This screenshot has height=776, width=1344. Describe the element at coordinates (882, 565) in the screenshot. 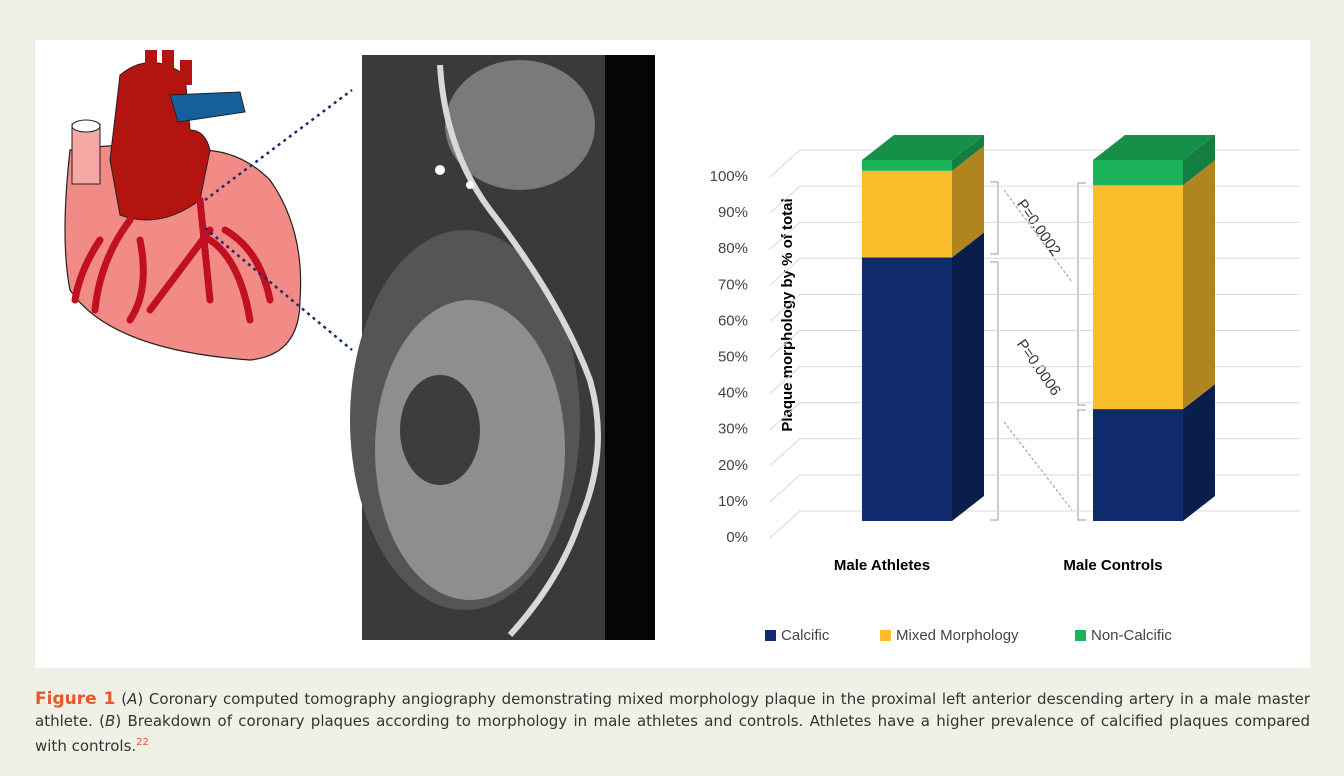

I see `x-tick-label: Male Athletes` at that location.